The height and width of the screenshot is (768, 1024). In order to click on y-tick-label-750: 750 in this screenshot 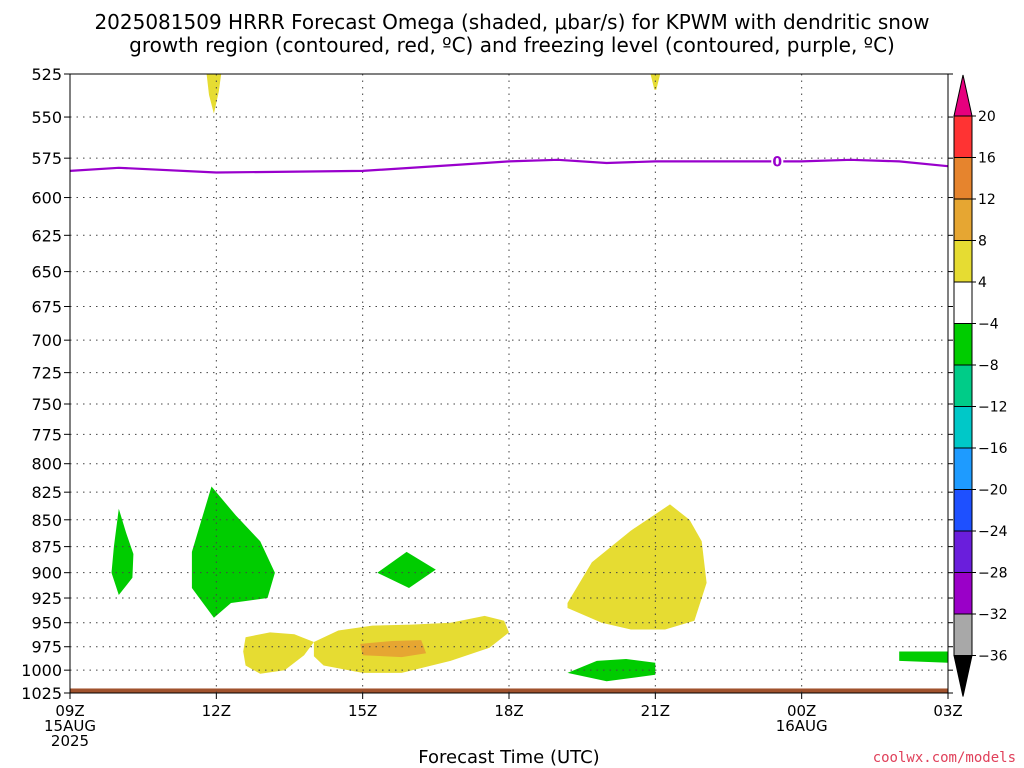, I will do `click(46, 404)`.